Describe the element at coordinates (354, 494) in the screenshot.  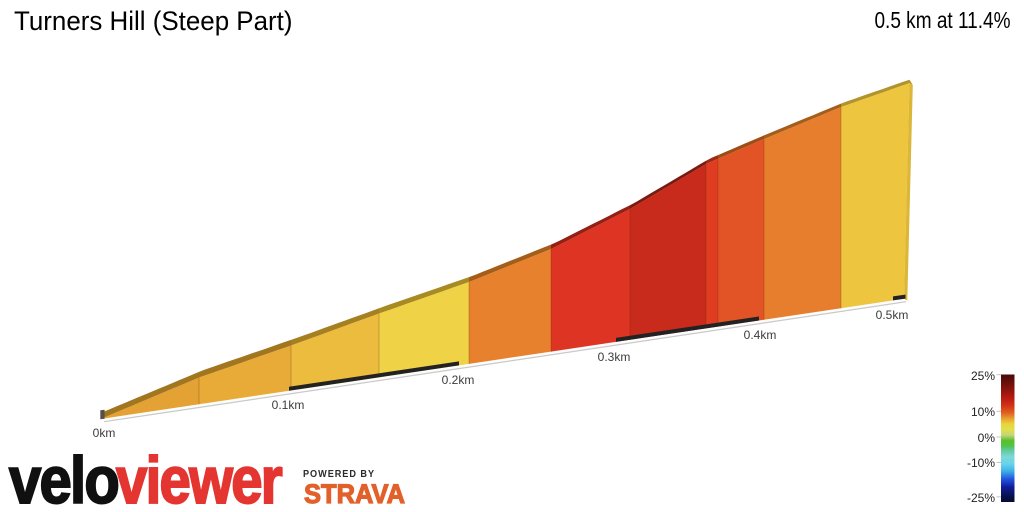
I see `svg-text: STRAVA` at that location.